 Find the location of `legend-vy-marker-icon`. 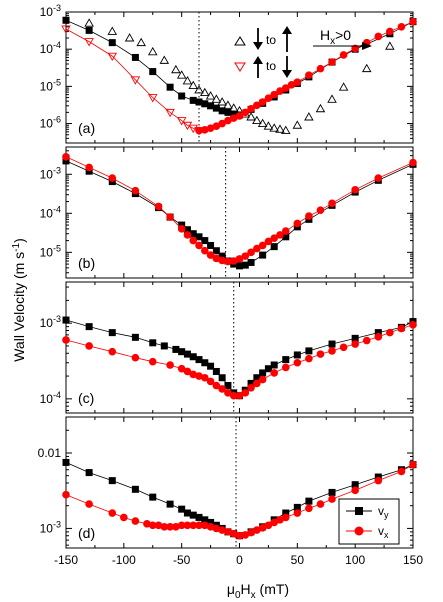

legend-vy-marker-icon is located at coordinates (359, 511).